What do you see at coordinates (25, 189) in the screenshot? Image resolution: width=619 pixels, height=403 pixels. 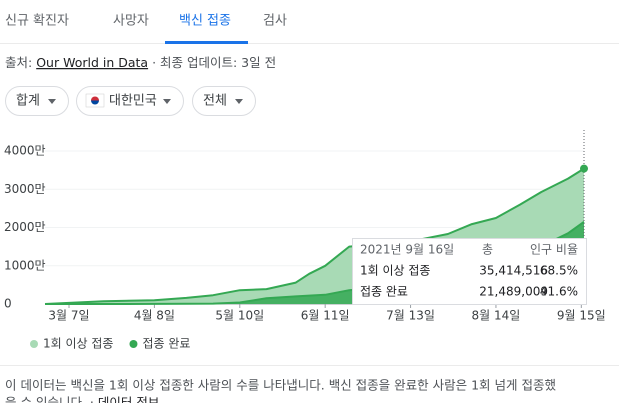 I see `y-tick-label: 3000만` at bounding box center [25, 189].